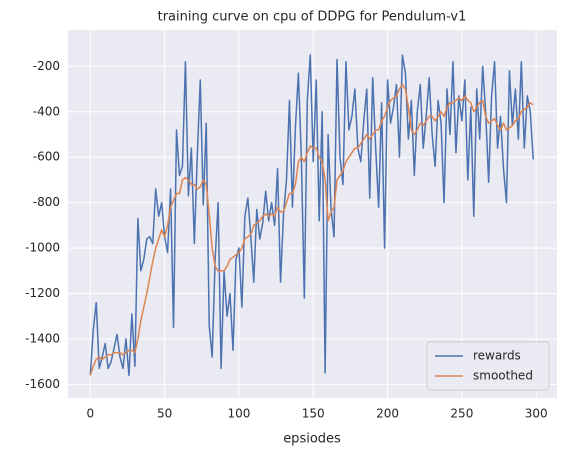 The height and width of the screenshot is (461, 572). Describe the element at coordinates (497, 356) in the screenshot. I see `legend-label: rewards` at that location.